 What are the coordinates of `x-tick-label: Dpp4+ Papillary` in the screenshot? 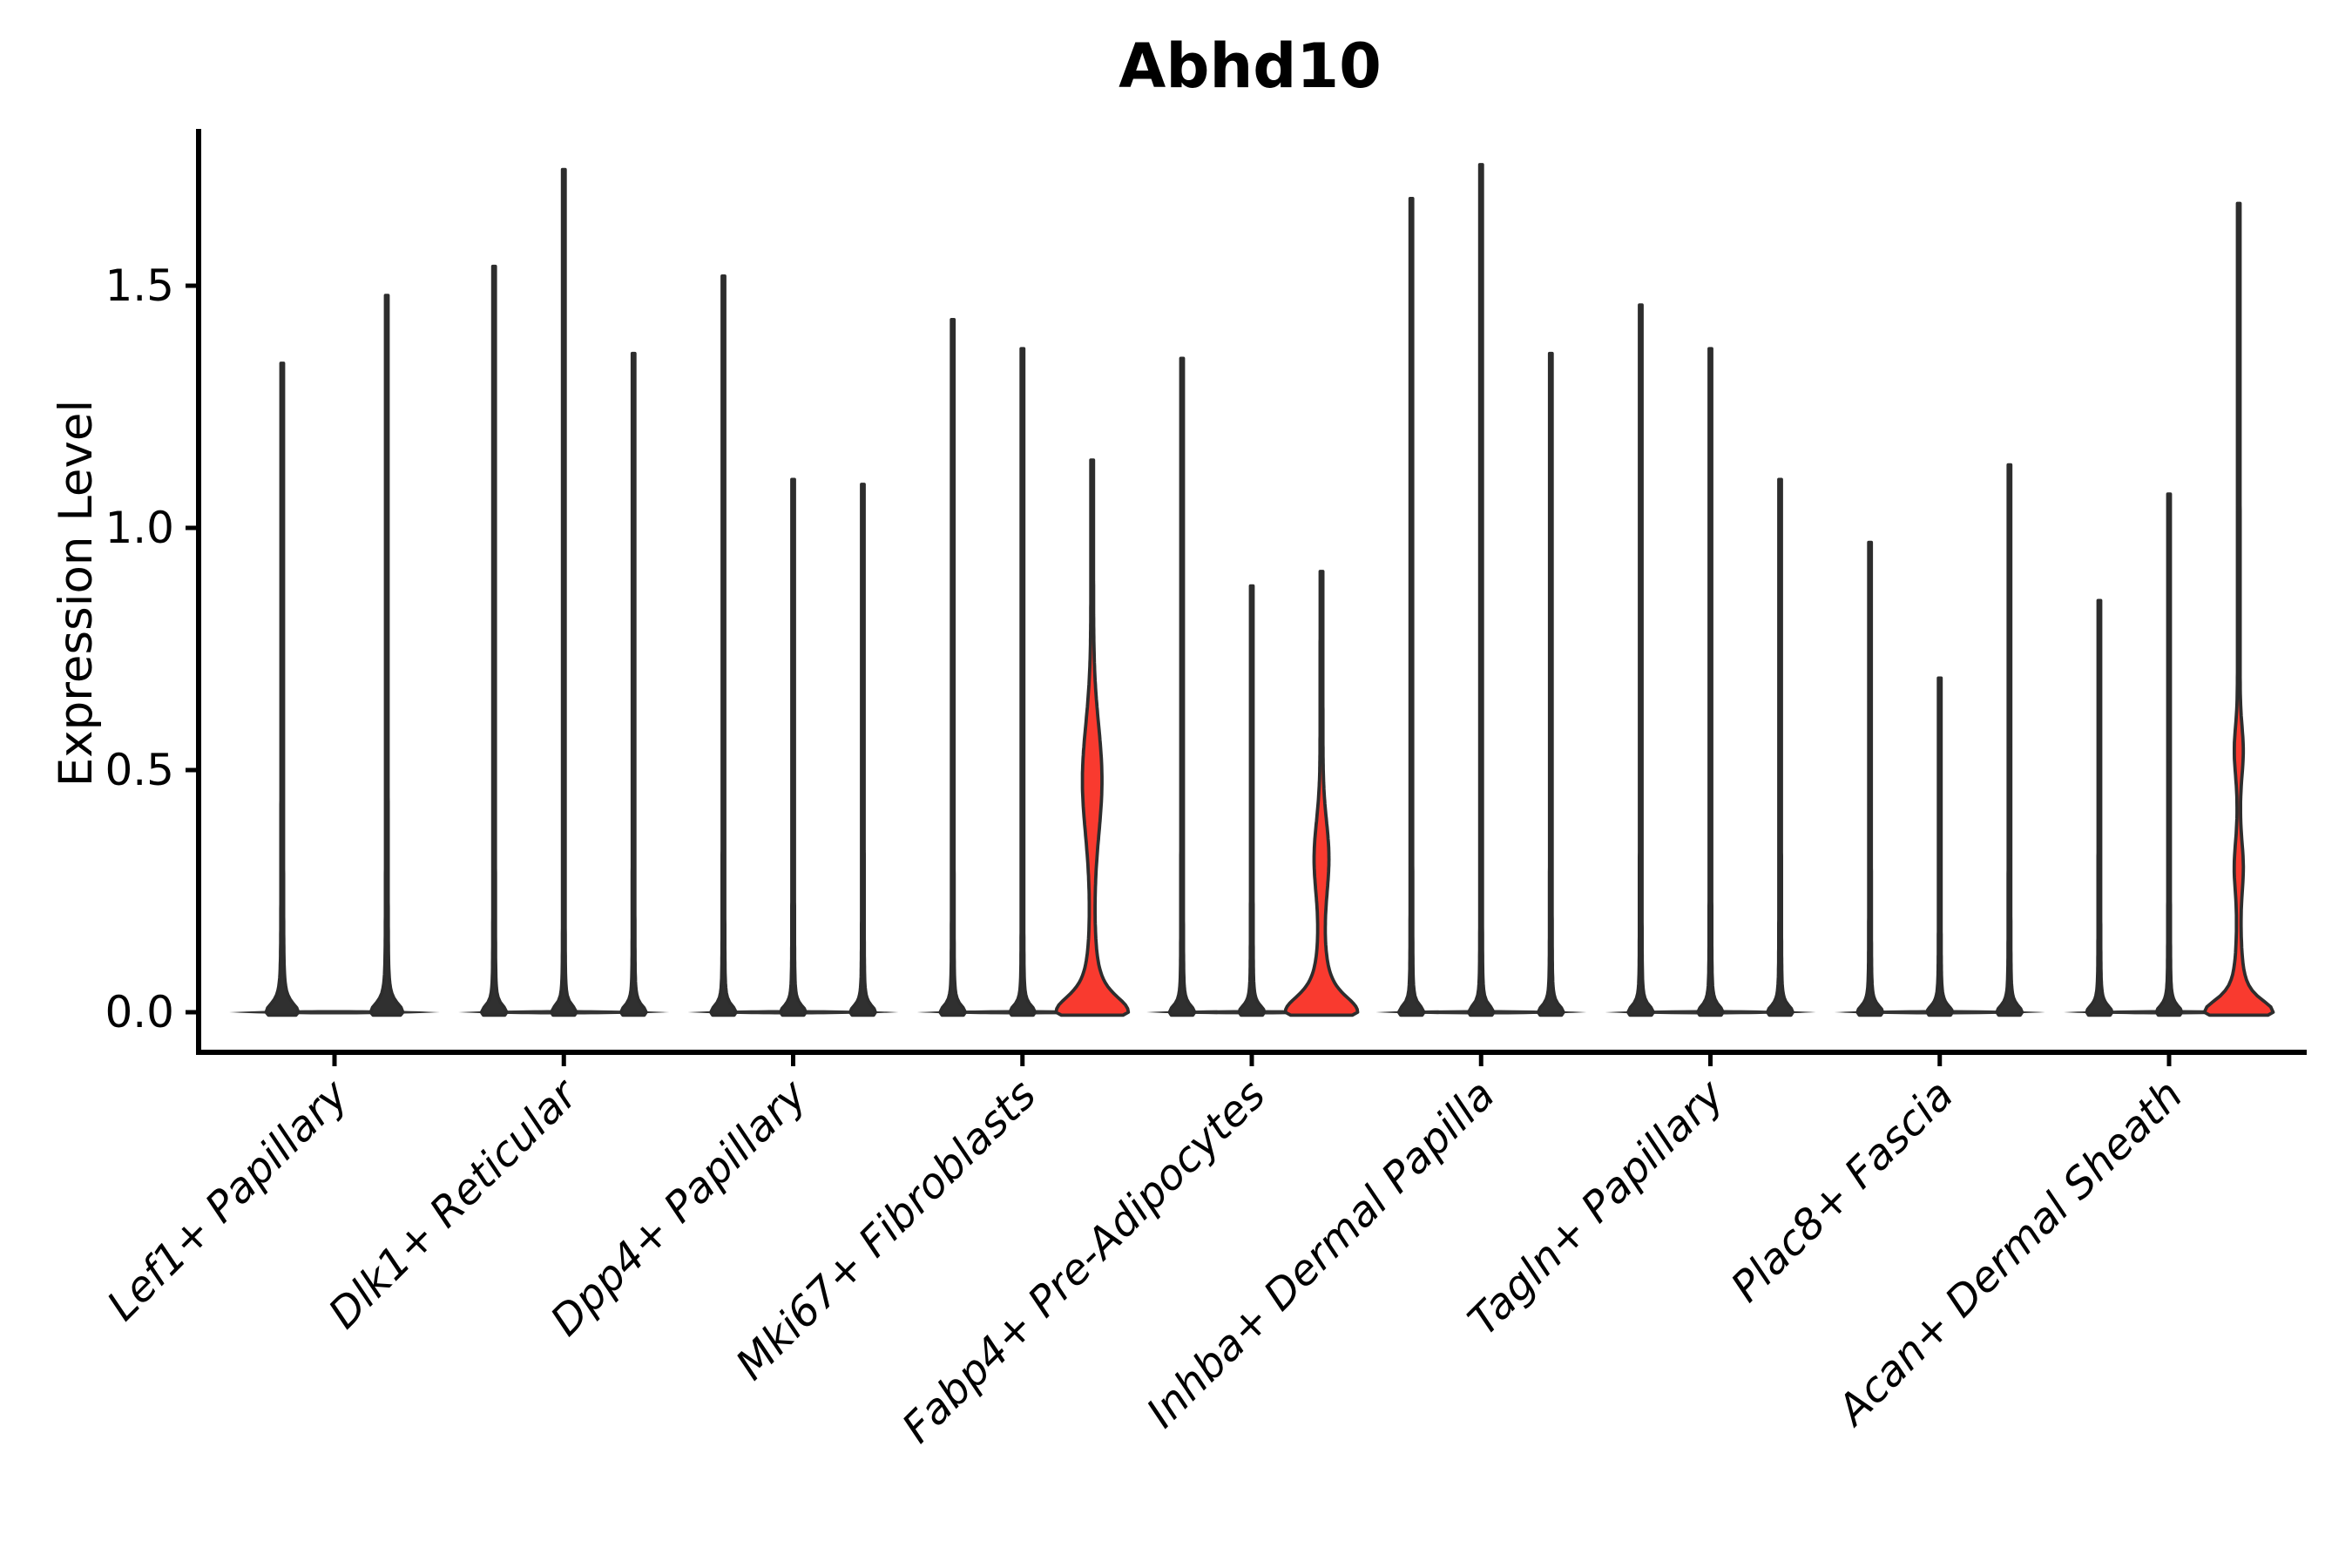 It's located at (678, 1207).